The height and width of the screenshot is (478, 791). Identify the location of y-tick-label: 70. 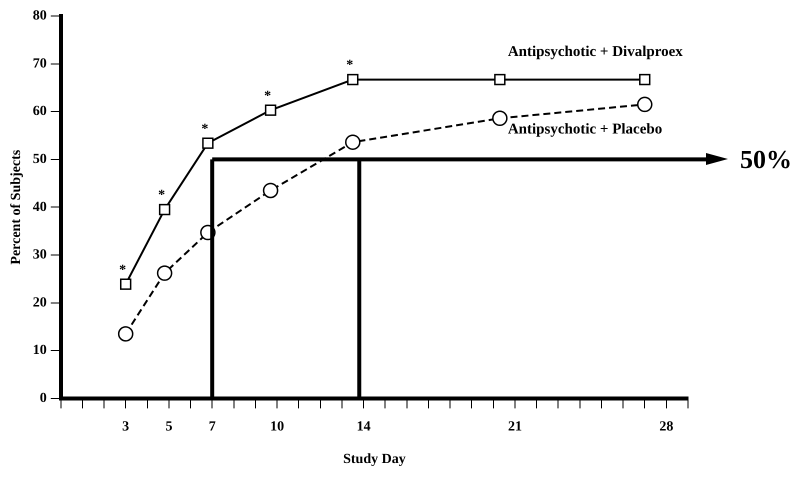
(39, 64).